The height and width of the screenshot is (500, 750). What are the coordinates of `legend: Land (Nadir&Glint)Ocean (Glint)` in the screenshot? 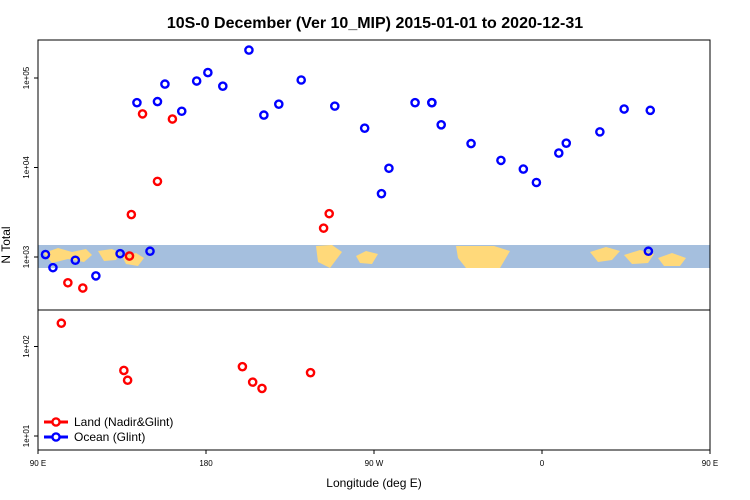 It's located at (108, 429).